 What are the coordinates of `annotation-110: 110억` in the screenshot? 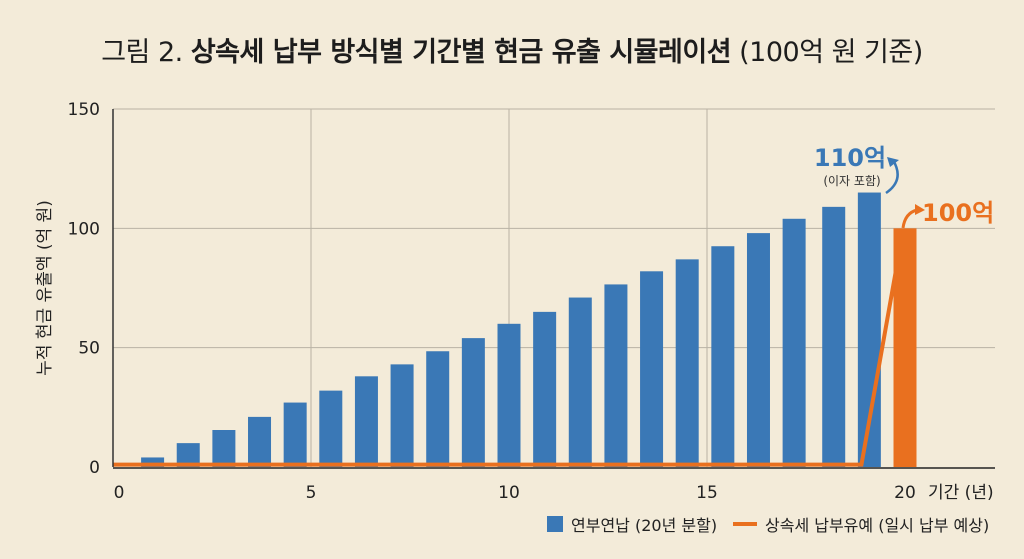 It's located at (850, 158).